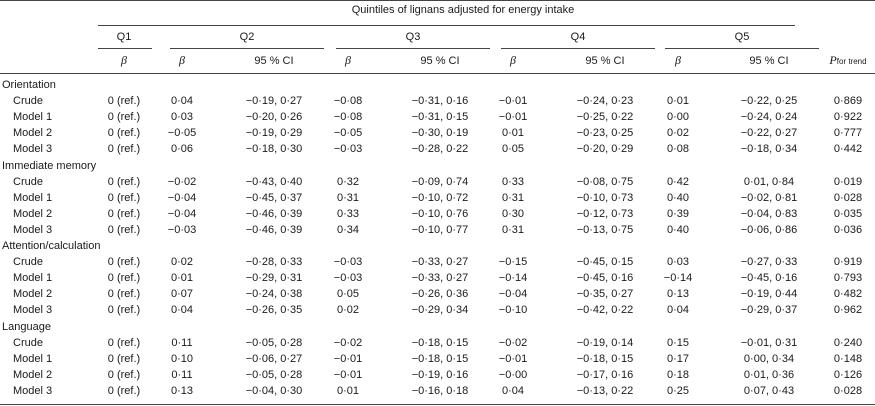 Image resolution: width=875 pixels, height=406 pixels. I want to click on q4-beta-cell: 0·30, so click(513, 213).